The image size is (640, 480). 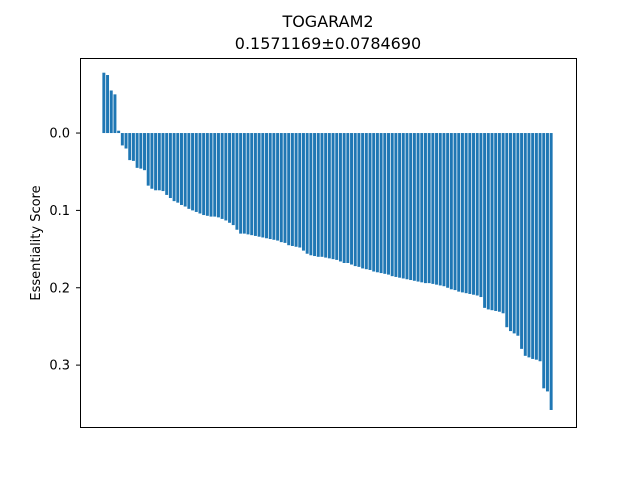 What do you see at coordinates (327, 21) in the screenshot?
I see `chart-title: TOGARAM2` at bounding box center [327, 21].